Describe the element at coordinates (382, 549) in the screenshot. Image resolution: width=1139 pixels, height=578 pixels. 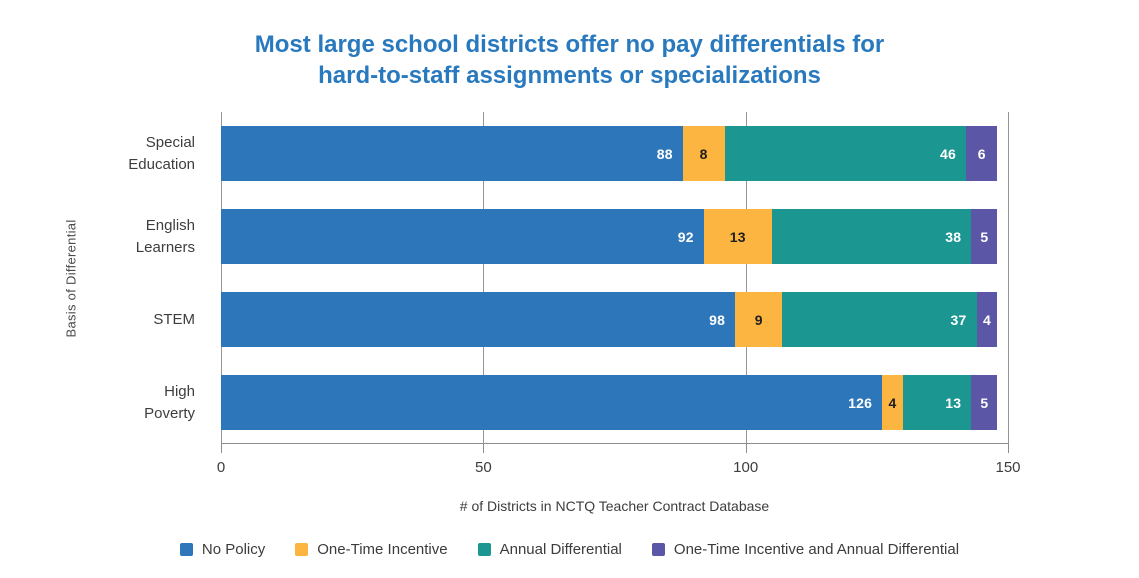
I see `legend-label: One-Time Incentive` at that location.